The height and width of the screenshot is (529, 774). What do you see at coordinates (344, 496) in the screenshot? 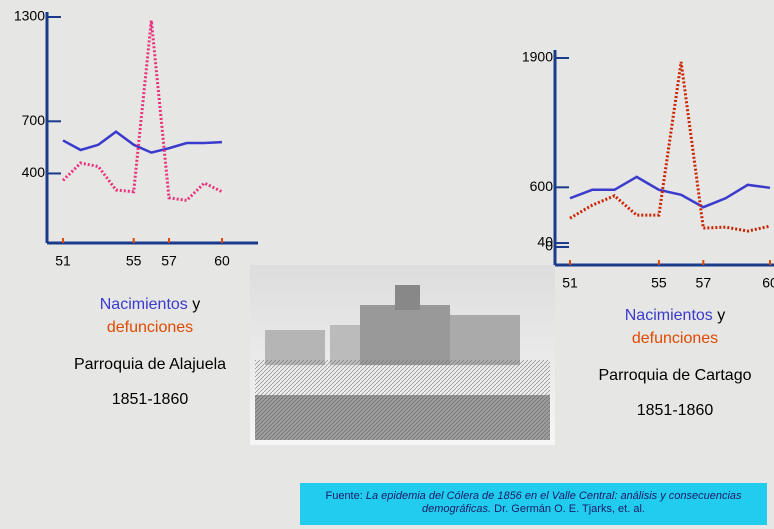
I see `source-label: Fuente:` at bounding box center [344, 496].